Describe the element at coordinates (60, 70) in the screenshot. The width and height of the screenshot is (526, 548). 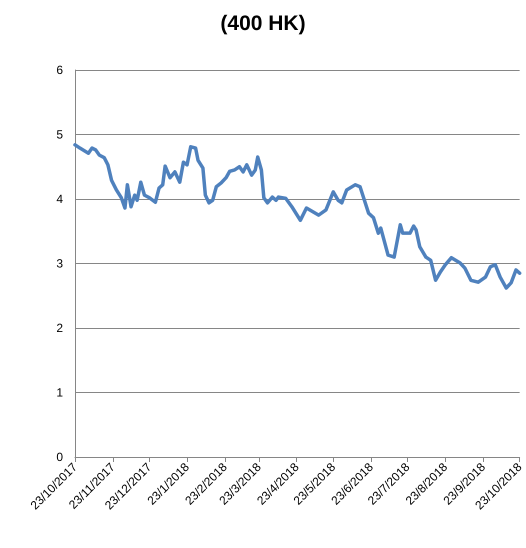
I see `y-tick-label: 6` at that location.